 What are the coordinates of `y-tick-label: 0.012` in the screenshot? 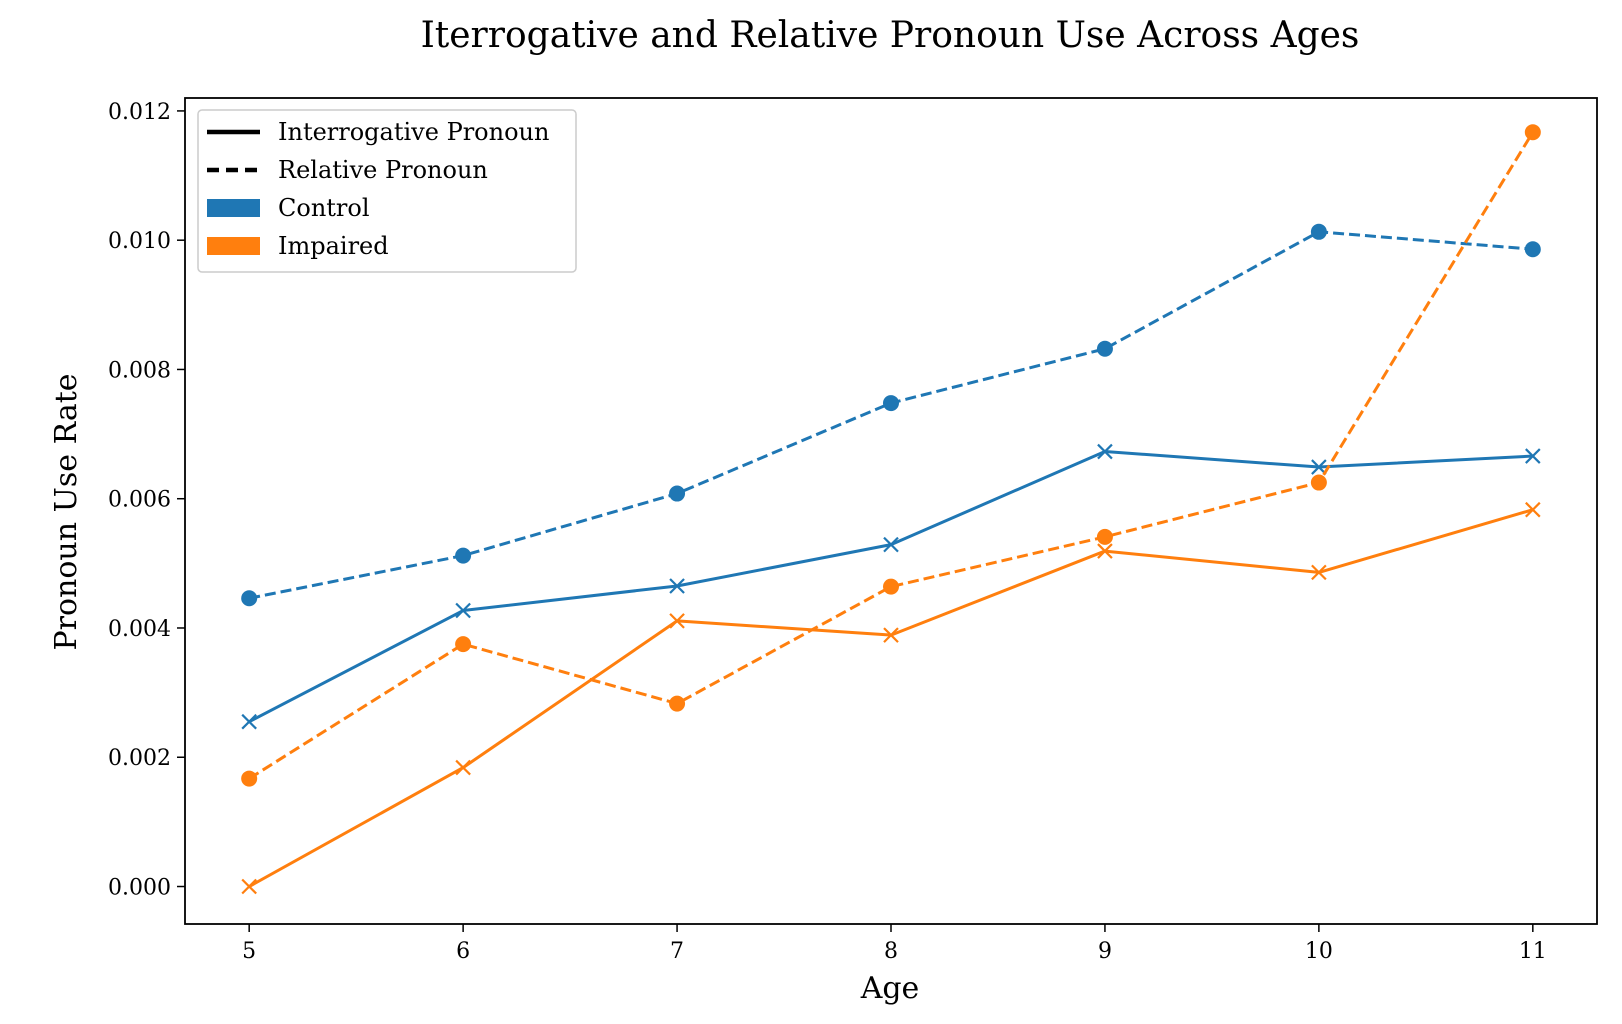 It's located at (139, 112).